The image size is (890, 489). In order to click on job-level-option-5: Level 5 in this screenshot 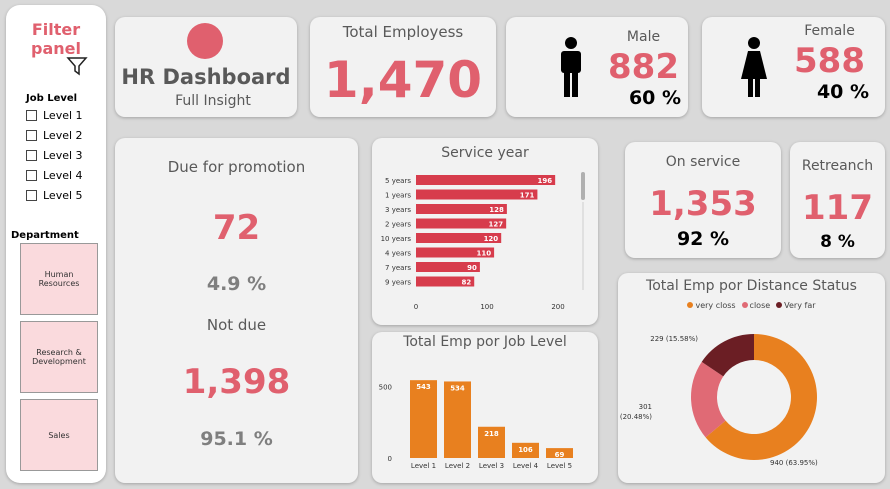, I will do `click(54, 195)`.